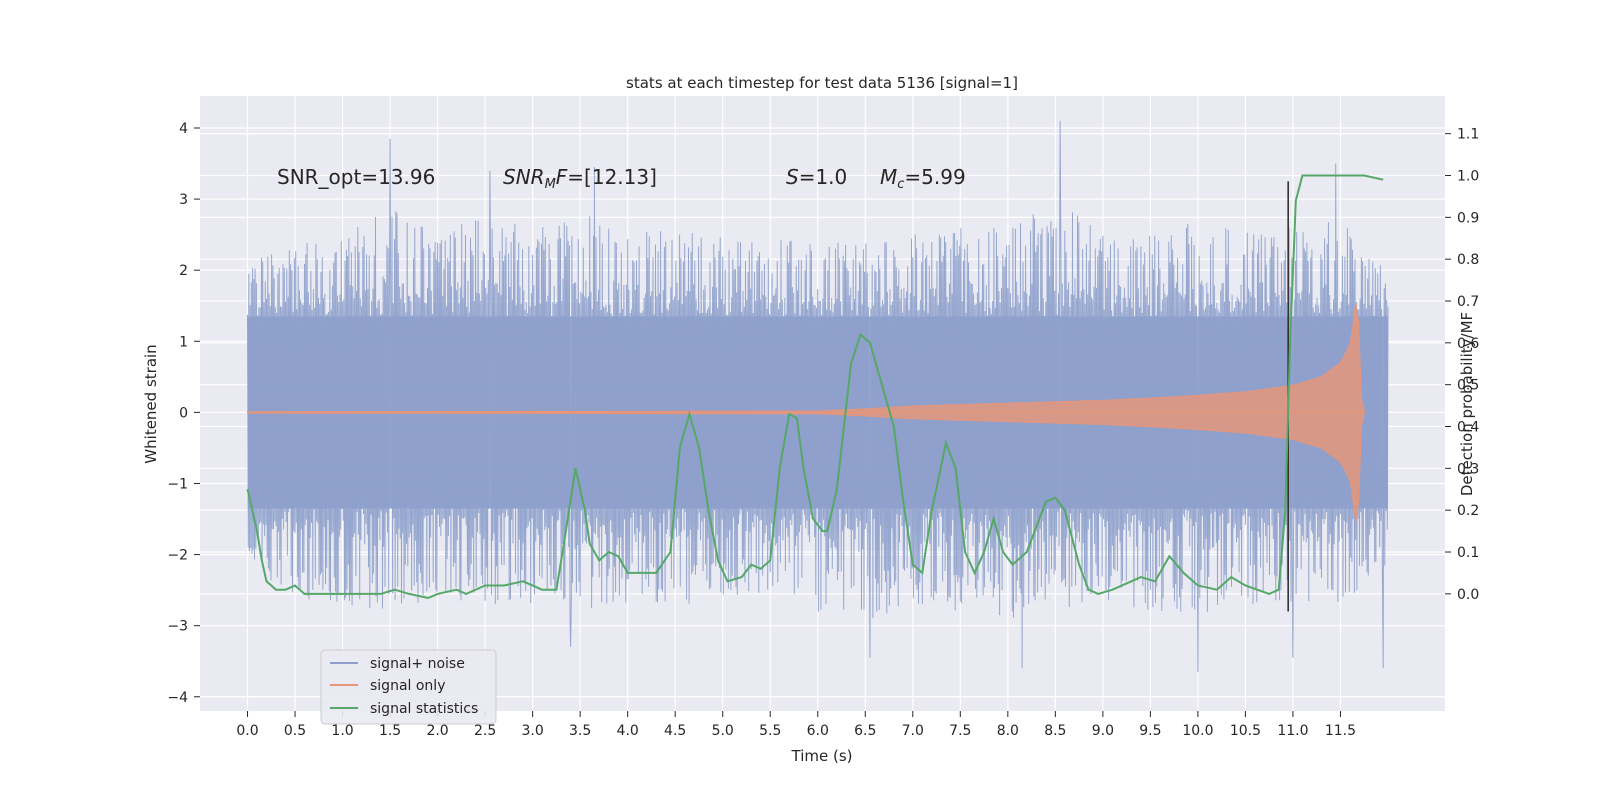  Describe the element at coordinates (1468, 511) in the screenshot. I see `y-right-tick-label-2: 0.2` at that location.